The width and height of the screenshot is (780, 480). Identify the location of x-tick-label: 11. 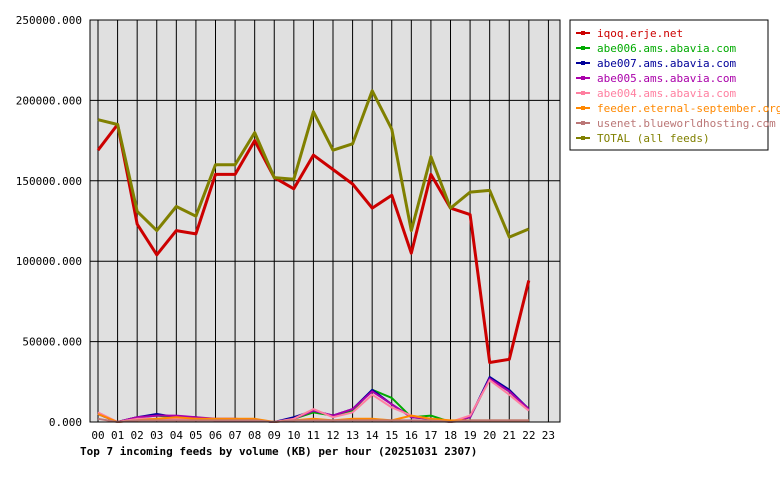
(313, 435).